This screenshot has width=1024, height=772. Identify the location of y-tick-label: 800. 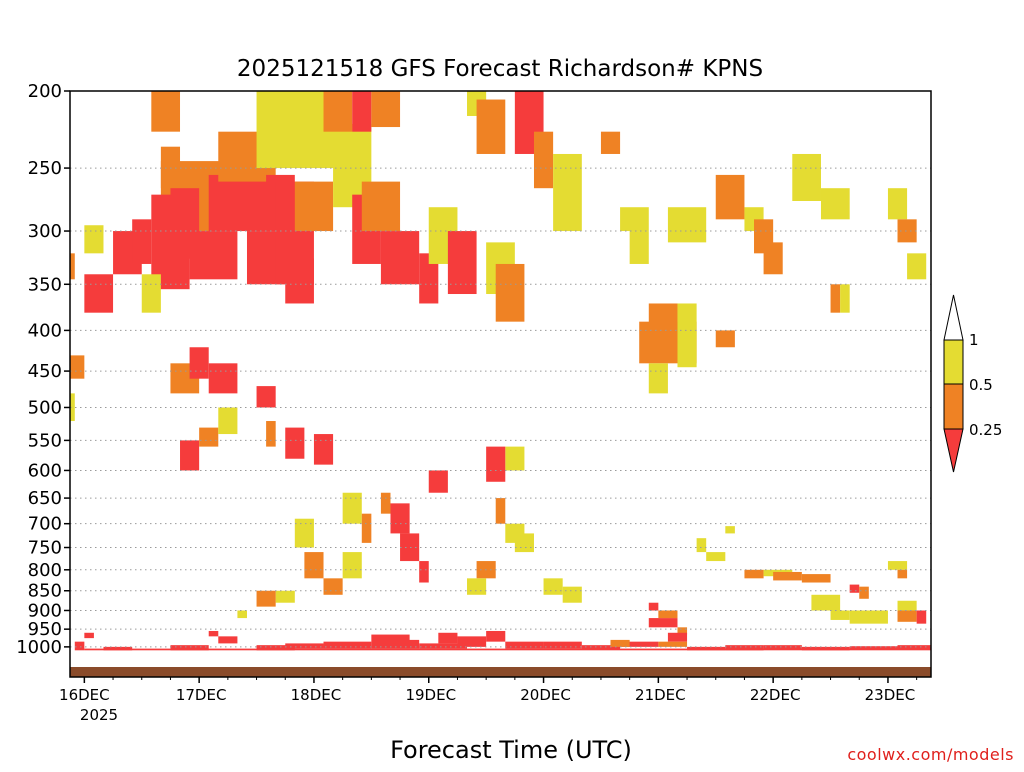
(45, 570).